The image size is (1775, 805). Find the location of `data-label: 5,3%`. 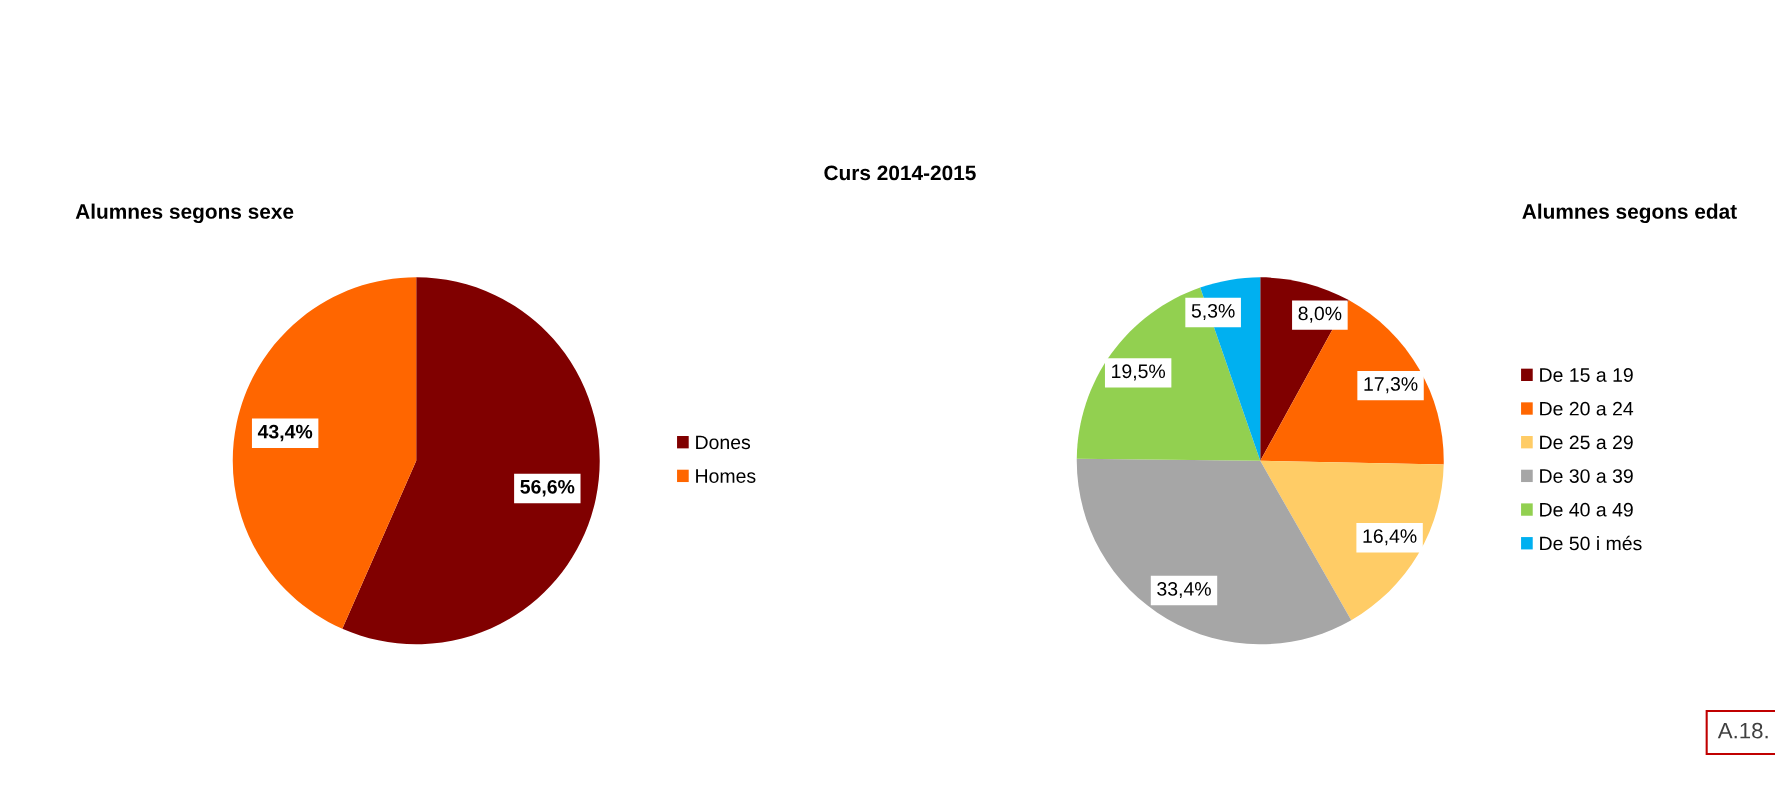

data-label: 5,3% is located at coordinates (1213, 311).